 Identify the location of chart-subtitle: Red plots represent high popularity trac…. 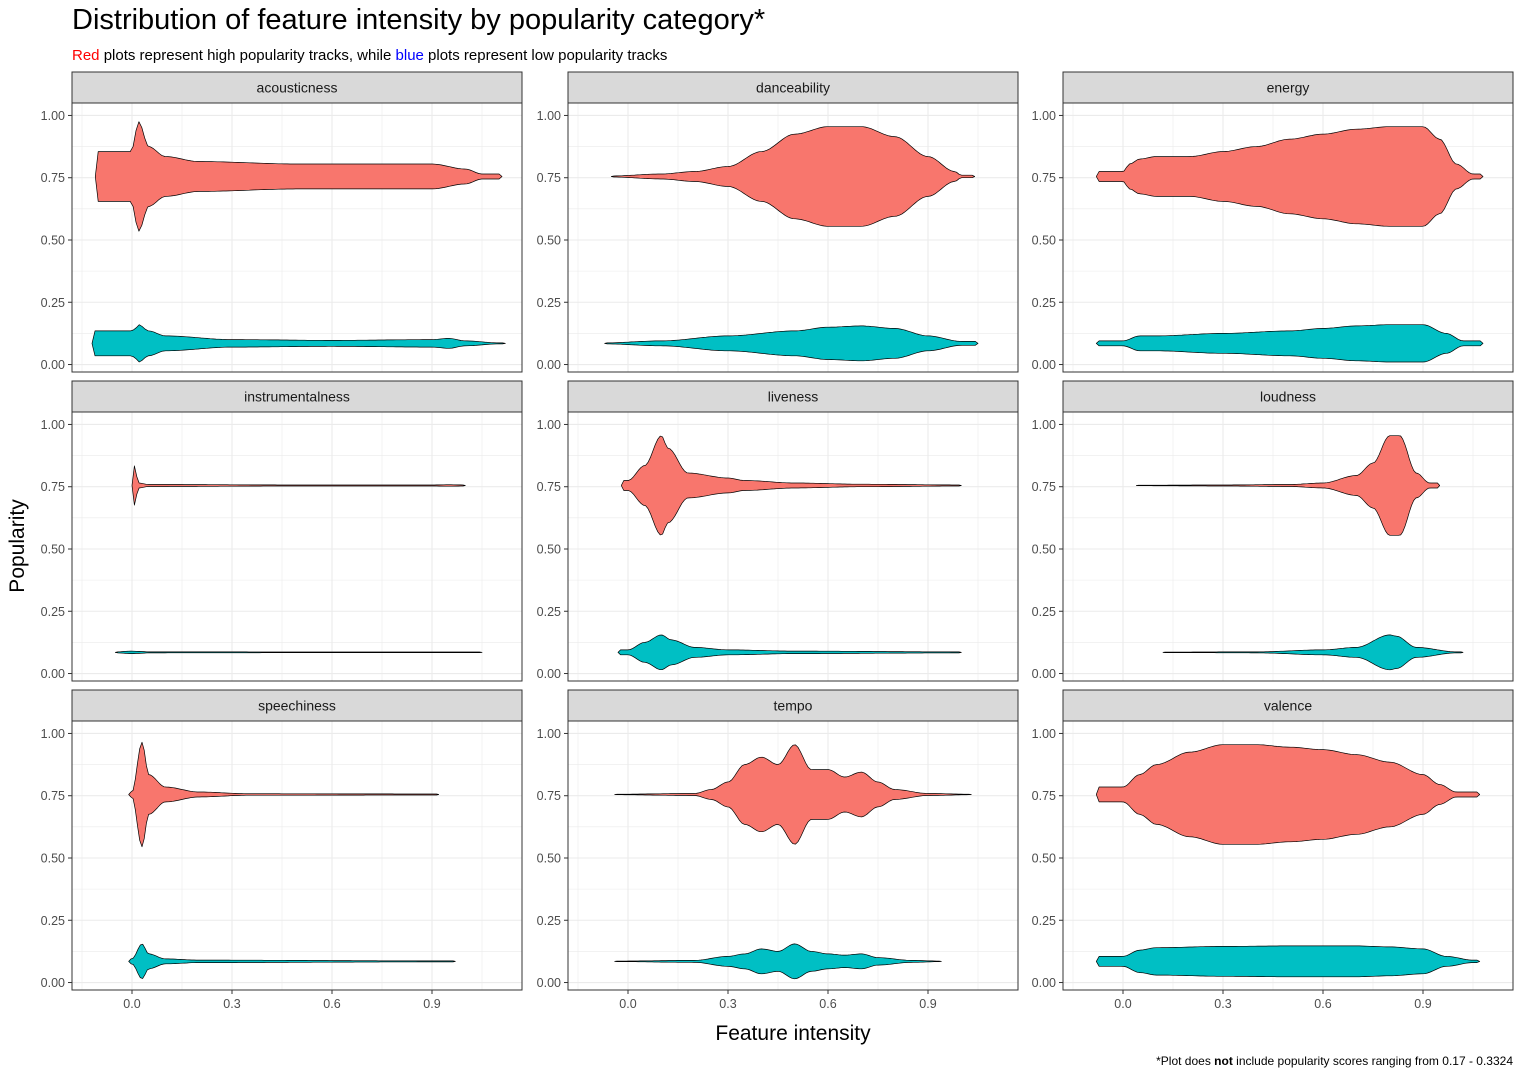
(369, 55).